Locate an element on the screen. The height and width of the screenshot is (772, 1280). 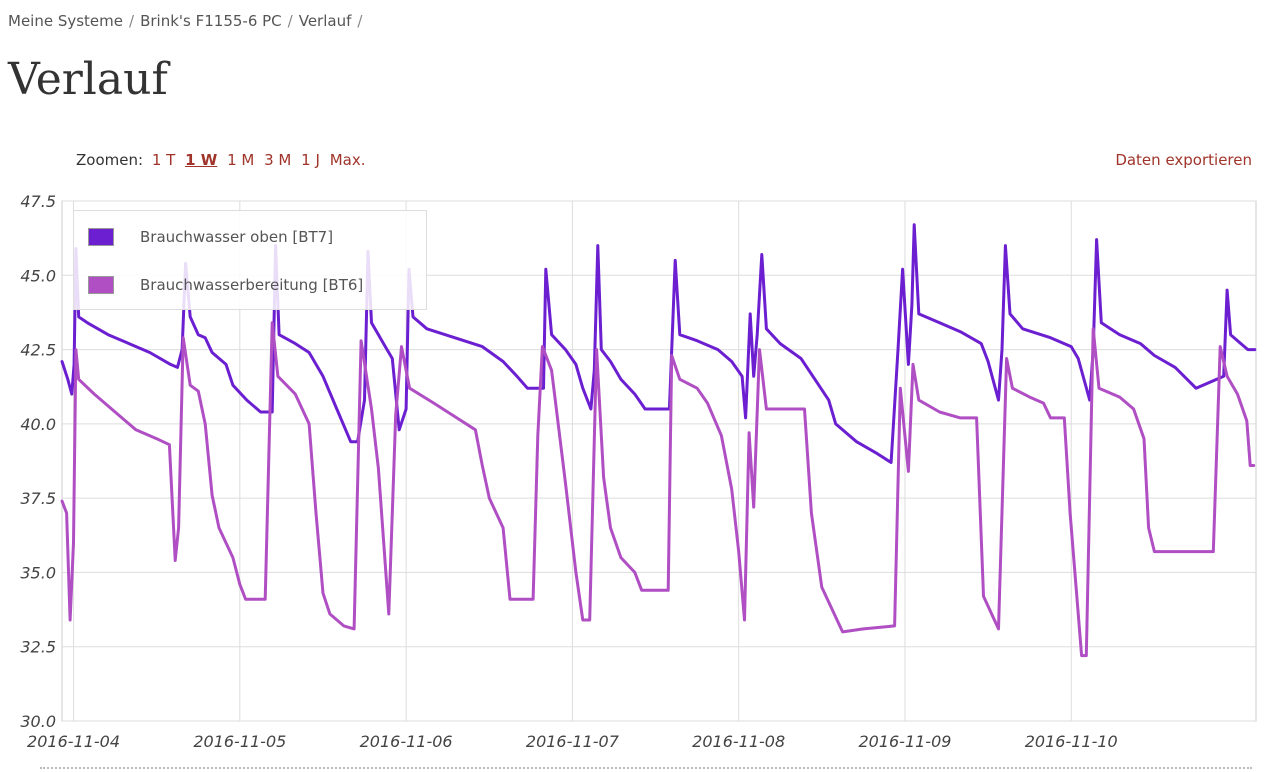
x-tick-label: 2016-11-05 is located at coordinates (239, 741).